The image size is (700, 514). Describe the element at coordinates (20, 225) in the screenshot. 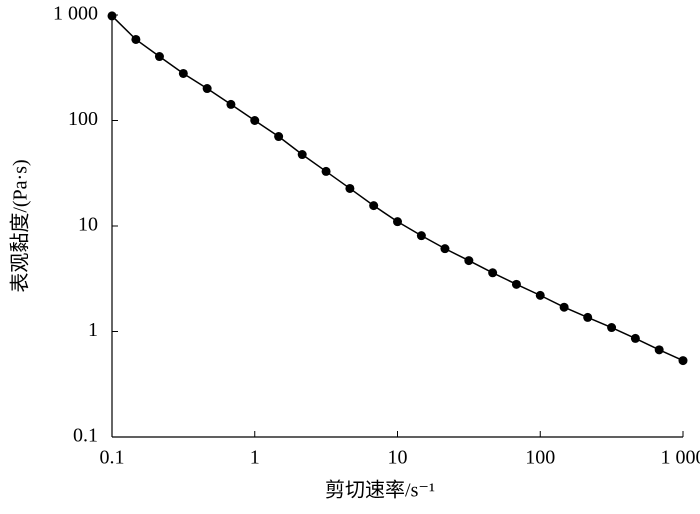

I see `y-axis-label: 表观黏度/(Pa·s)` at that location.